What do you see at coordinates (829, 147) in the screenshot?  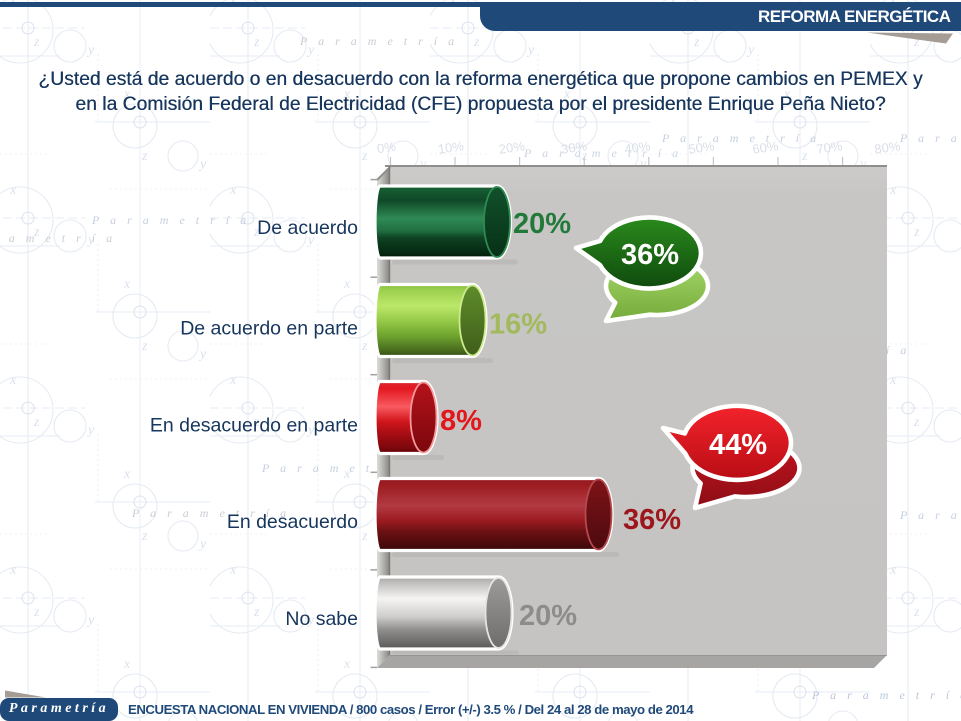 I see `svg-text: 70%` at bounding box center [829, 147].